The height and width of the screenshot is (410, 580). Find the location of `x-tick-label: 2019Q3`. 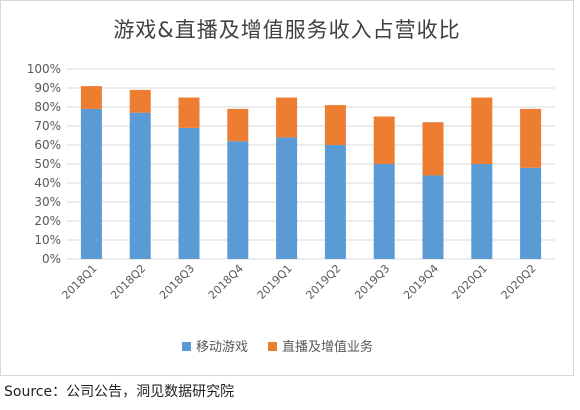

x-tick-label: 2019Q3 is located at coordinates (372, 282).